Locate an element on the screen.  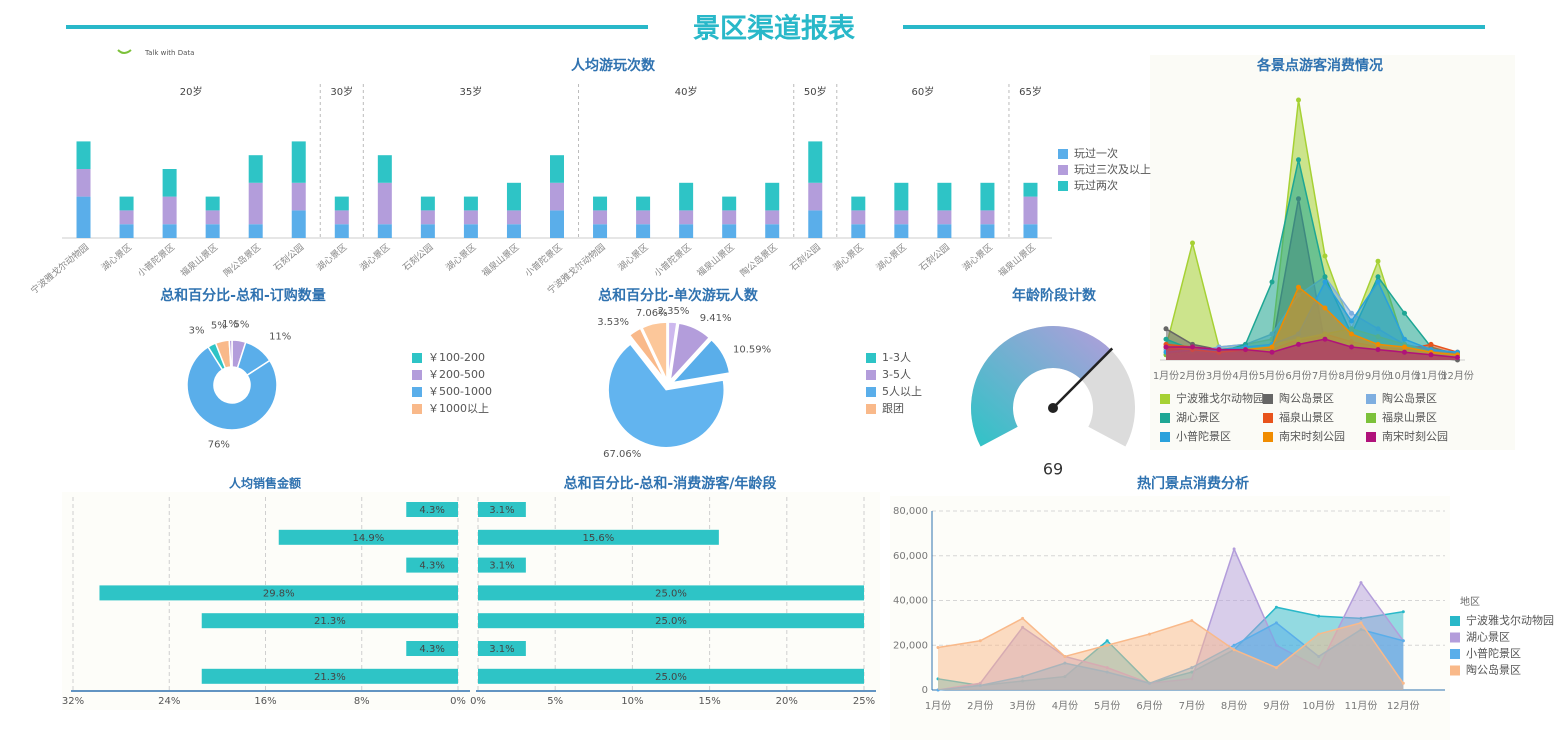
legend-label: 3-5人 is located at coordinates (896, 374).